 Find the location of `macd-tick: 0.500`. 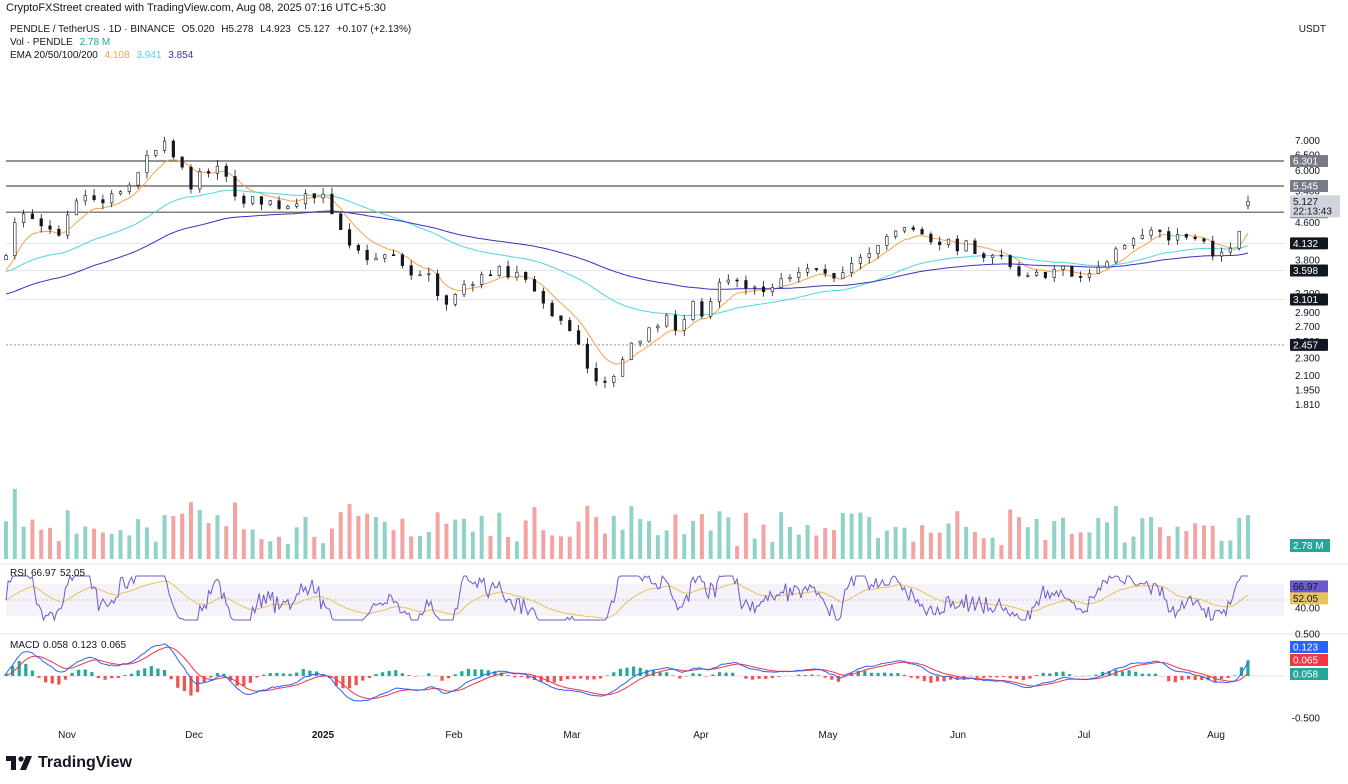

macd-tick: 0.500 is located at coordinates (1307, 635).